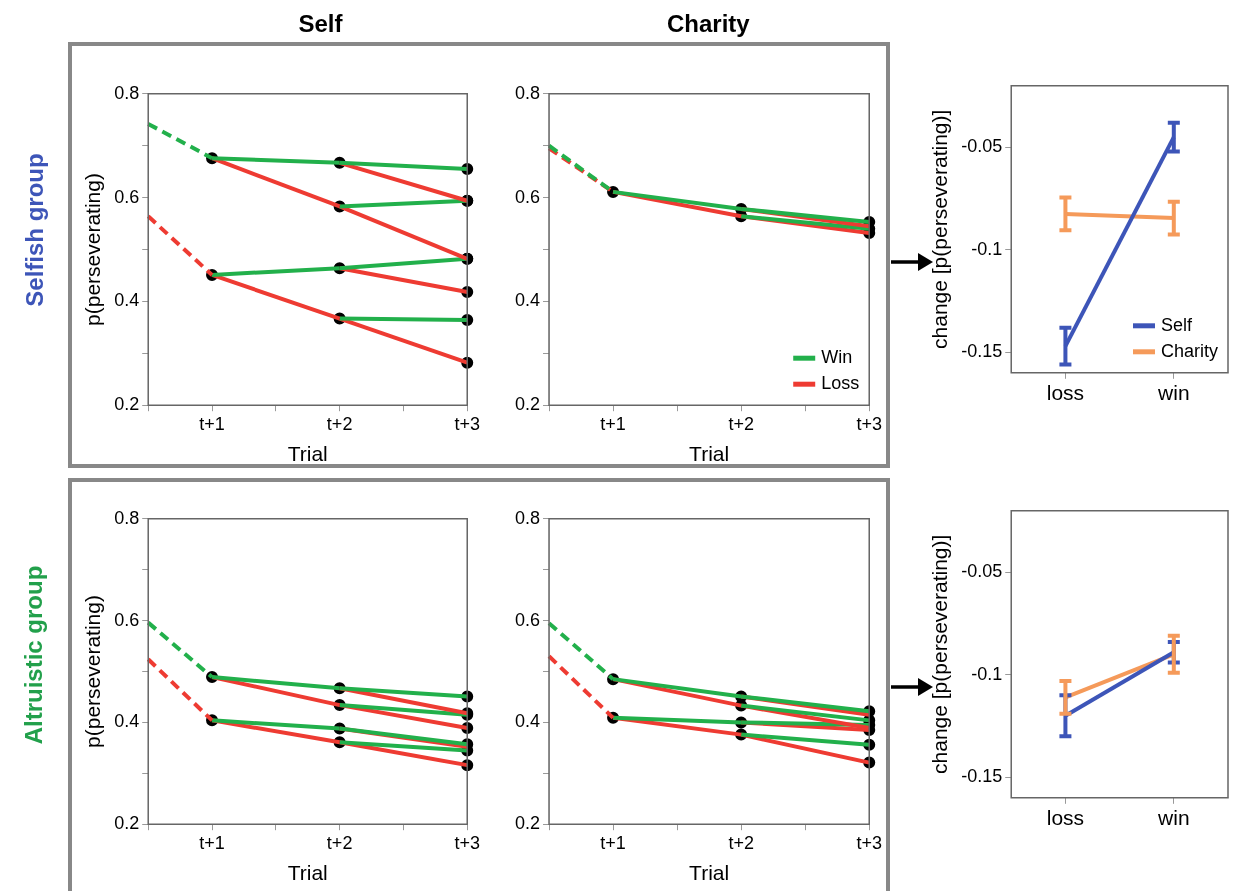 Image resolution: width=1242 pixels, height=891 pixels. What do you see at coordinates (34, 230) in the screenshot?
I see `text: Selfish group` at bounding box center [34, 230].